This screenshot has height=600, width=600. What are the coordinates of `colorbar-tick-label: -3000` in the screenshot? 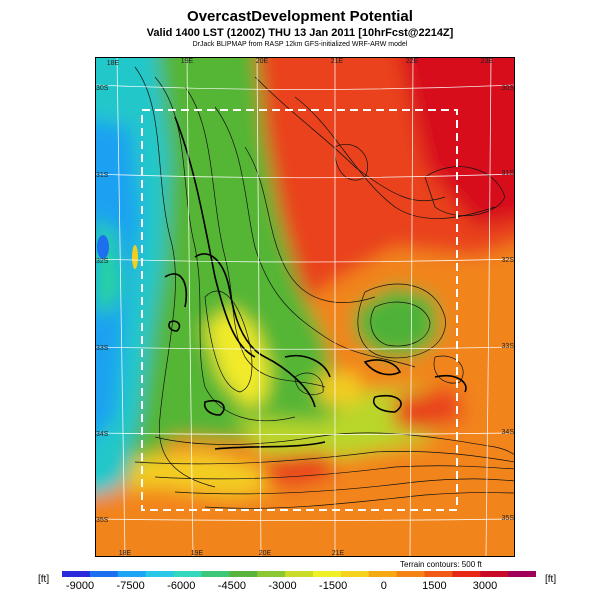 It's located at (282, 586).